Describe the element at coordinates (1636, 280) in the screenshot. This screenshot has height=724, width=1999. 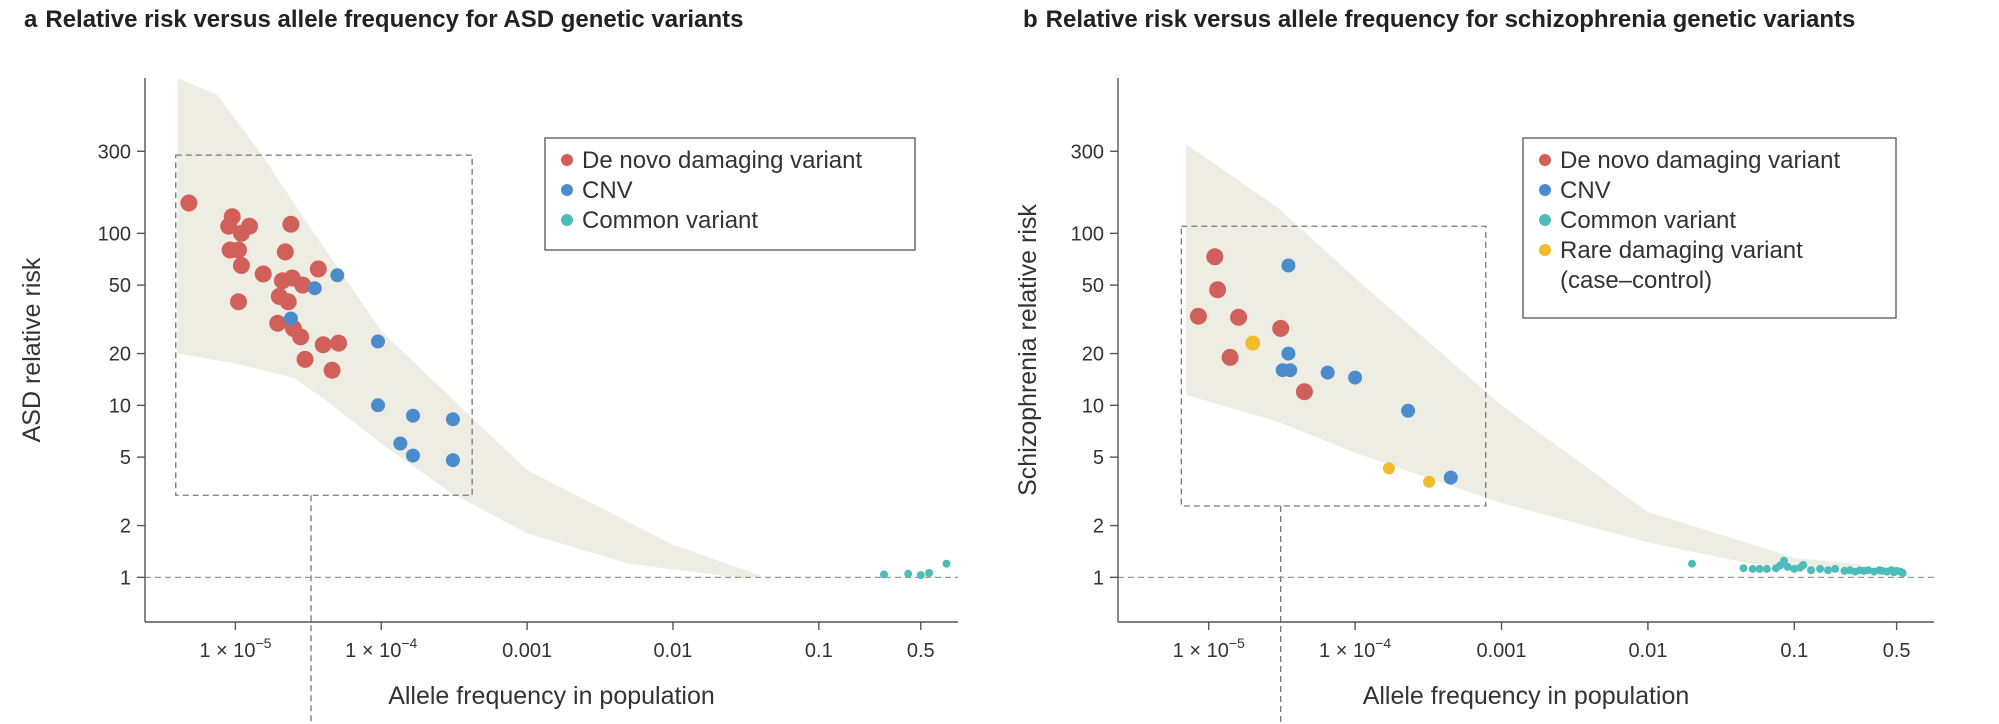
I see `legend-label: (case–control)` at that location.